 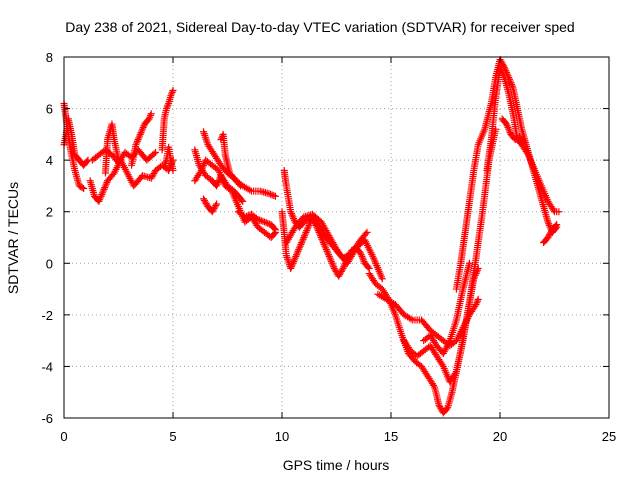 What do you see at coordinates (336, 465) in the screenshot?
I see `x-axis-label: GPS time / hours` at bounding box center [336, 465].